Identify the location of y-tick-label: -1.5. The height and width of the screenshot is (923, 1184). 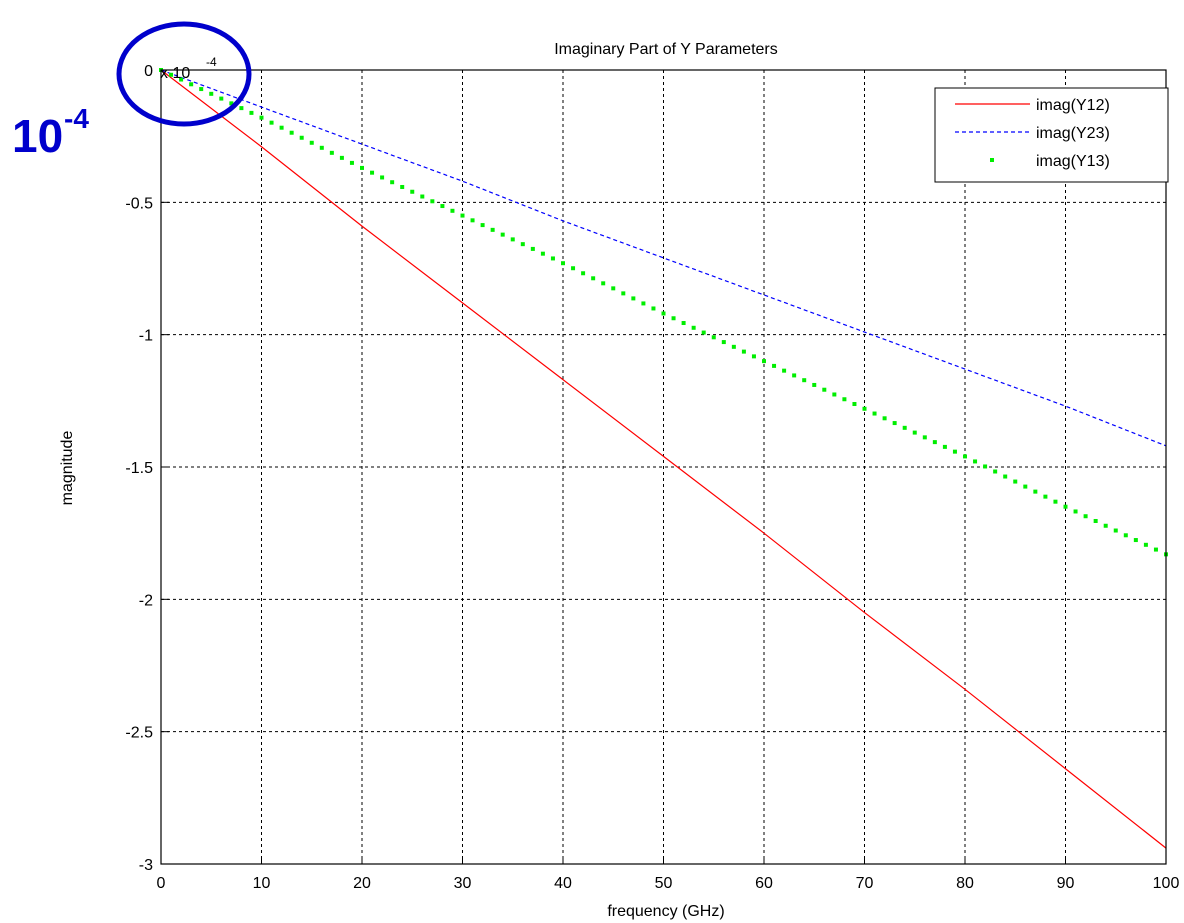
(139, 468).